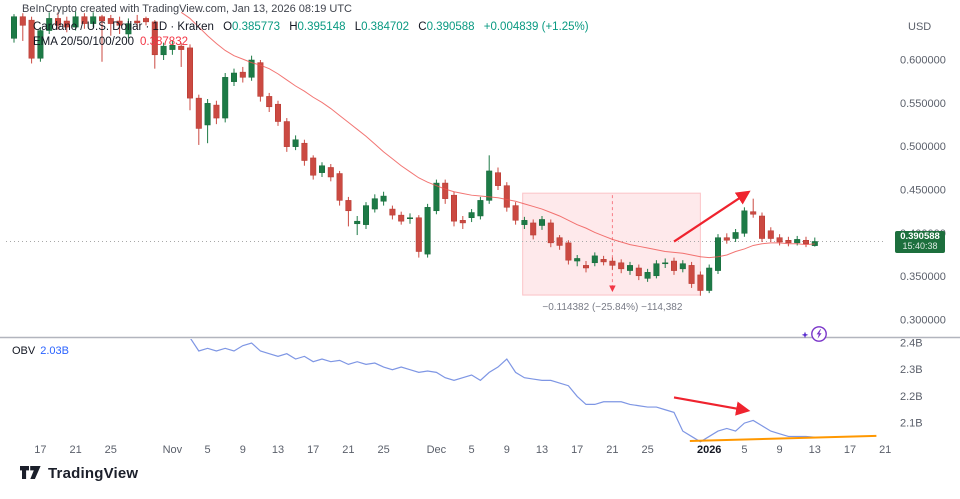  Describe the element at coordinates (920, 236) in the screenshot. I see `last-price-value: 0.390588` at that location.